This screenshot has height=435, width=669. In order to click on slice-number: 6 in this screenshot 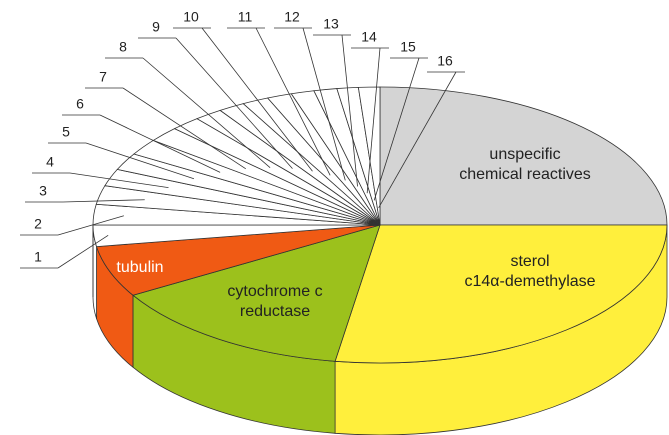, I will do `click(80, 104)`.